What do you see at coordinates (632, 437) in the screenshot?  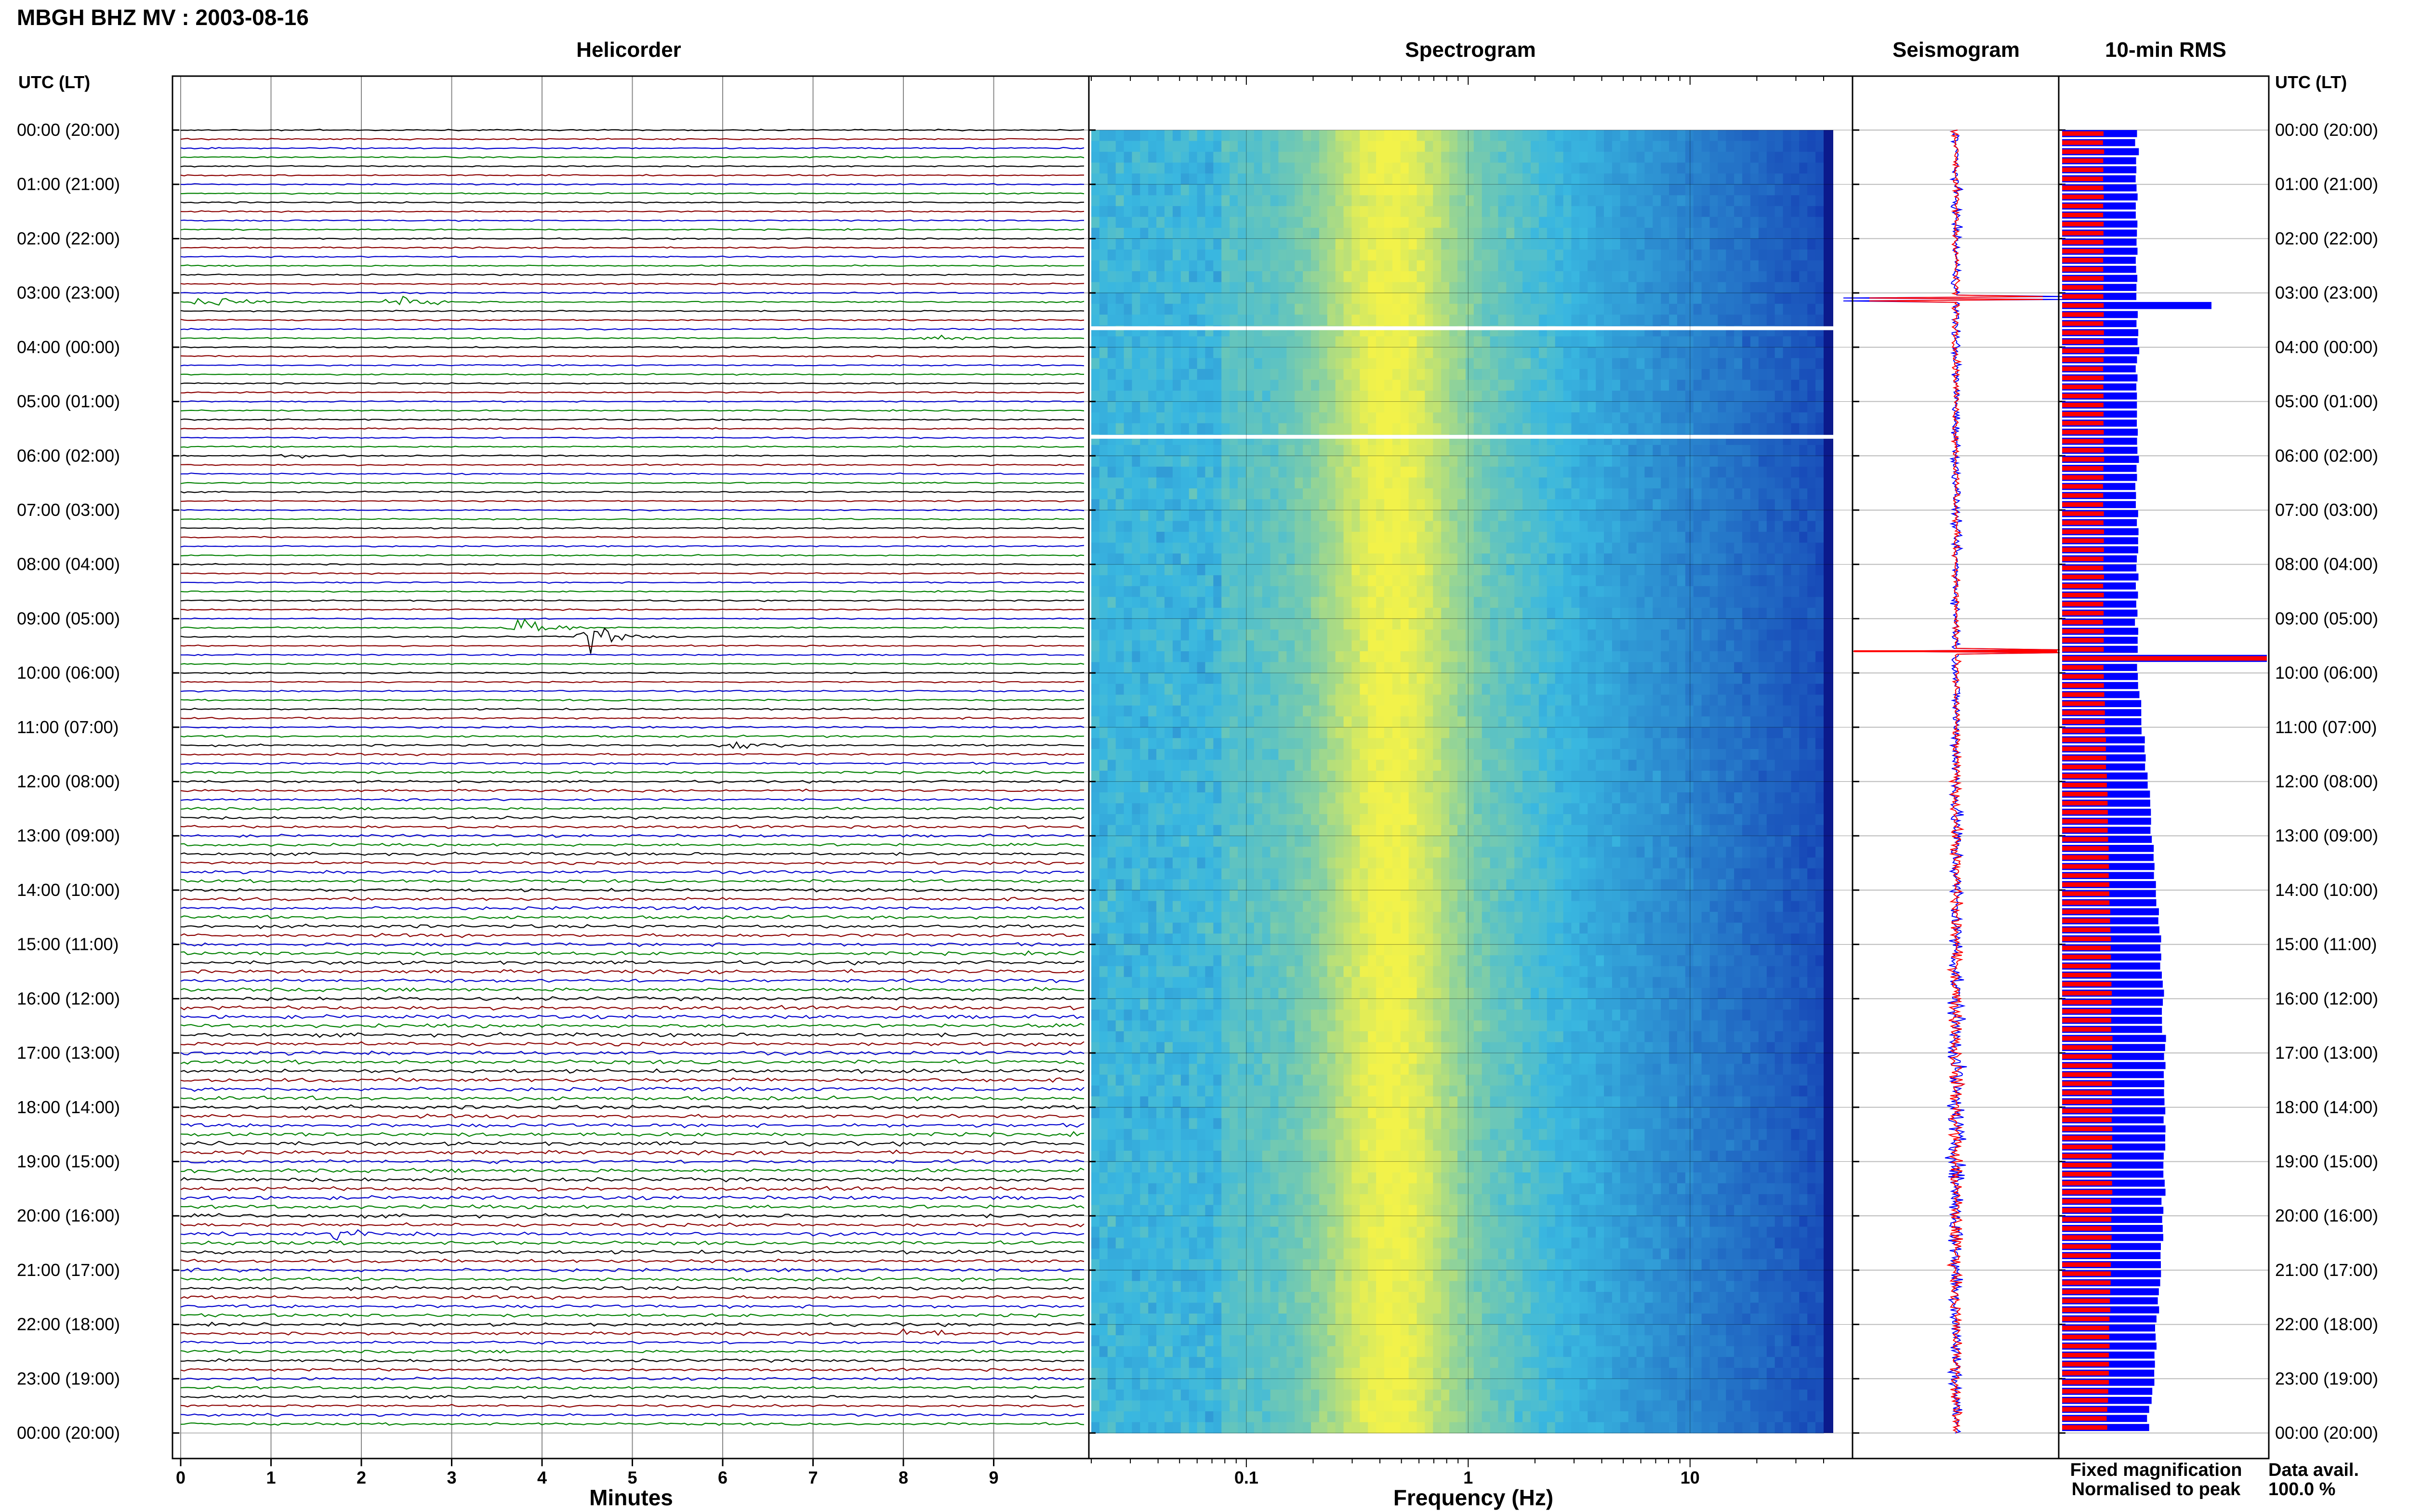 I see `helicorder-trace` at bounding box center [632, 437].